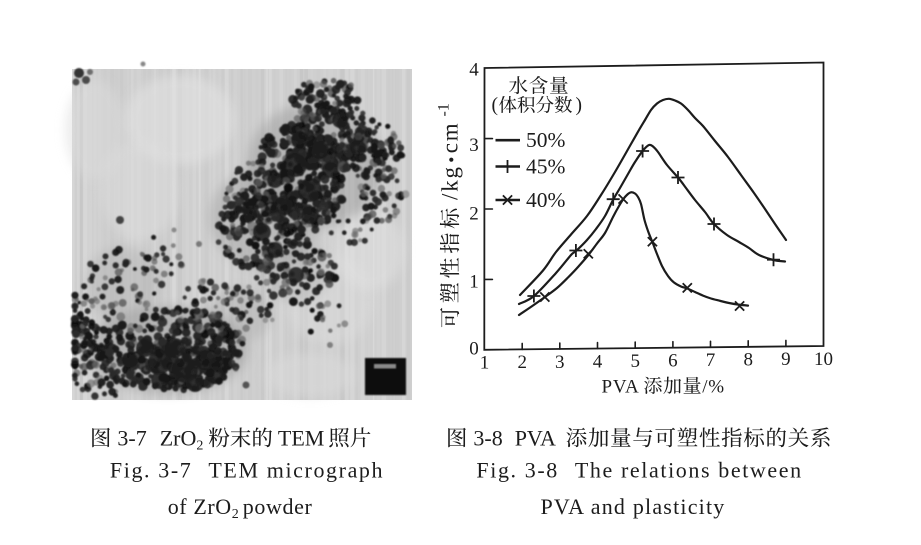 This screenshot has height=545, width=921. I want to click on svg-text: 5, so click(635, 361).